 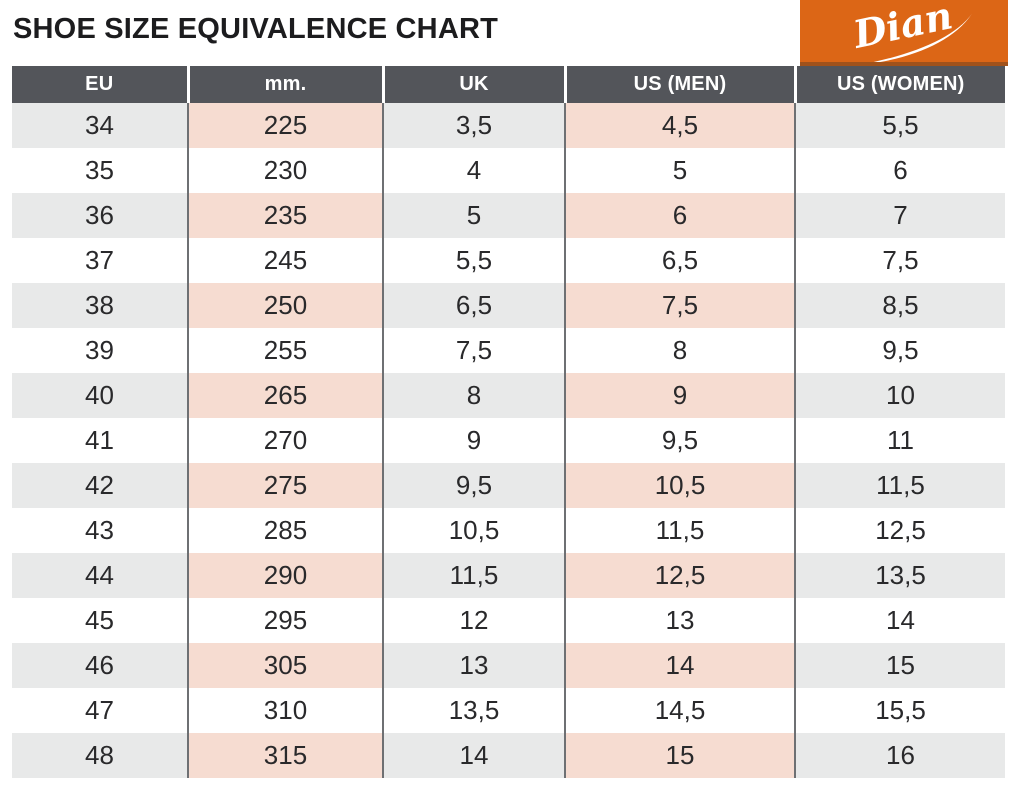 What do you see at coordinates (285, 530) in the screenshot?
I see `size-cell: 285` at bounding box center [285, 530].